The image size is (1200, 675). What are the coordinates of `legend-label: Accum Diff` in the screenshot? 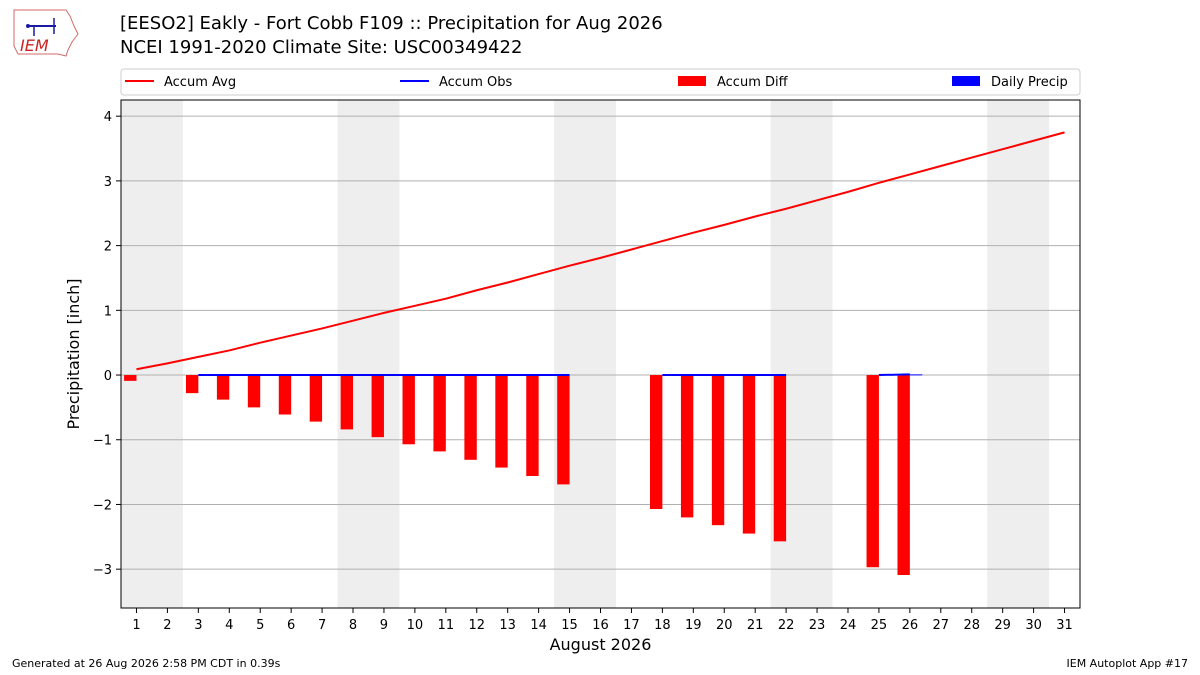 It's located at (753, 82).